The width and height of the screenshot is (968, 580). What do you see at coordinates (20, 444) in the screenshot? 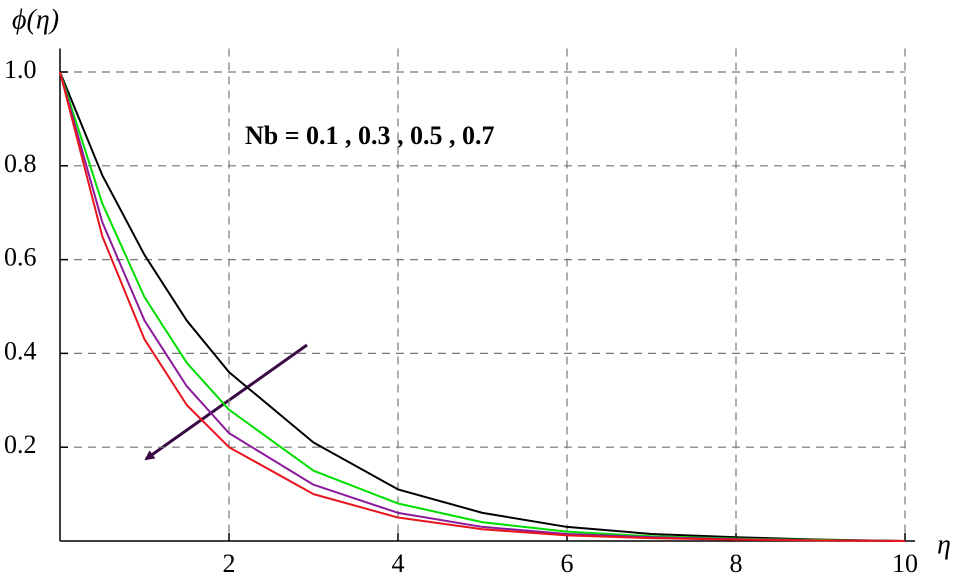
I see `y-tick-label: 0.2` at bounding box center [20, 444].